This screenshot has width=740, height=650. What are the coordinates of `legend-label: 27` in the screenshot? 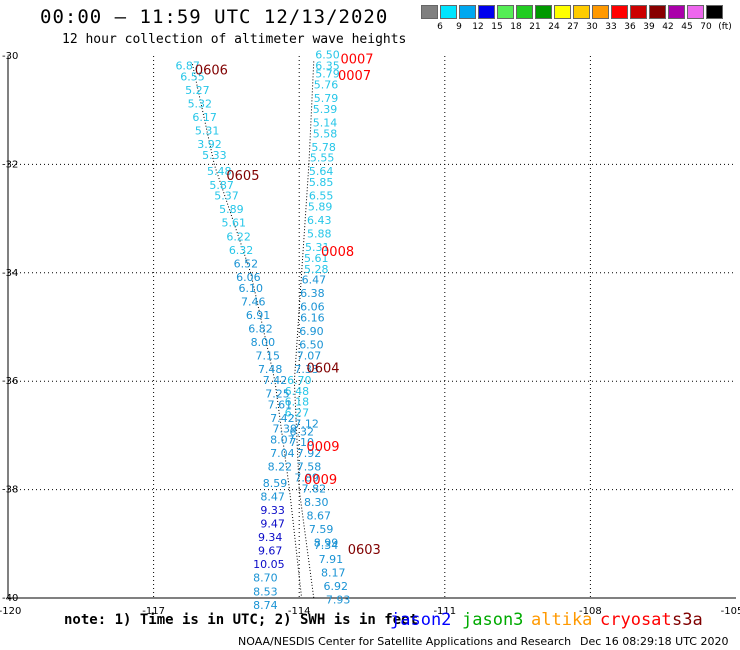 It's located at (573, 27).